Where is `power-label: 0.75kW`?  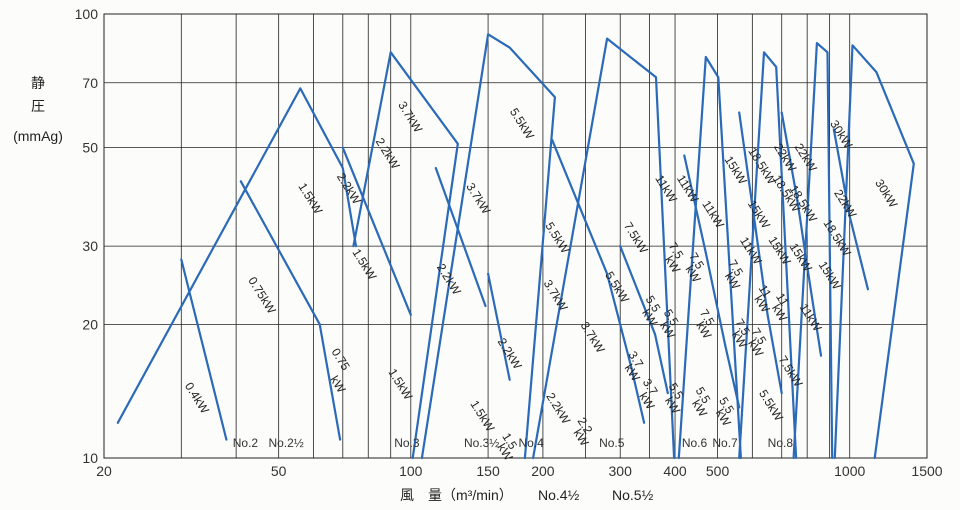
power-label: 0.75kW is located at coordinates (262, 295).